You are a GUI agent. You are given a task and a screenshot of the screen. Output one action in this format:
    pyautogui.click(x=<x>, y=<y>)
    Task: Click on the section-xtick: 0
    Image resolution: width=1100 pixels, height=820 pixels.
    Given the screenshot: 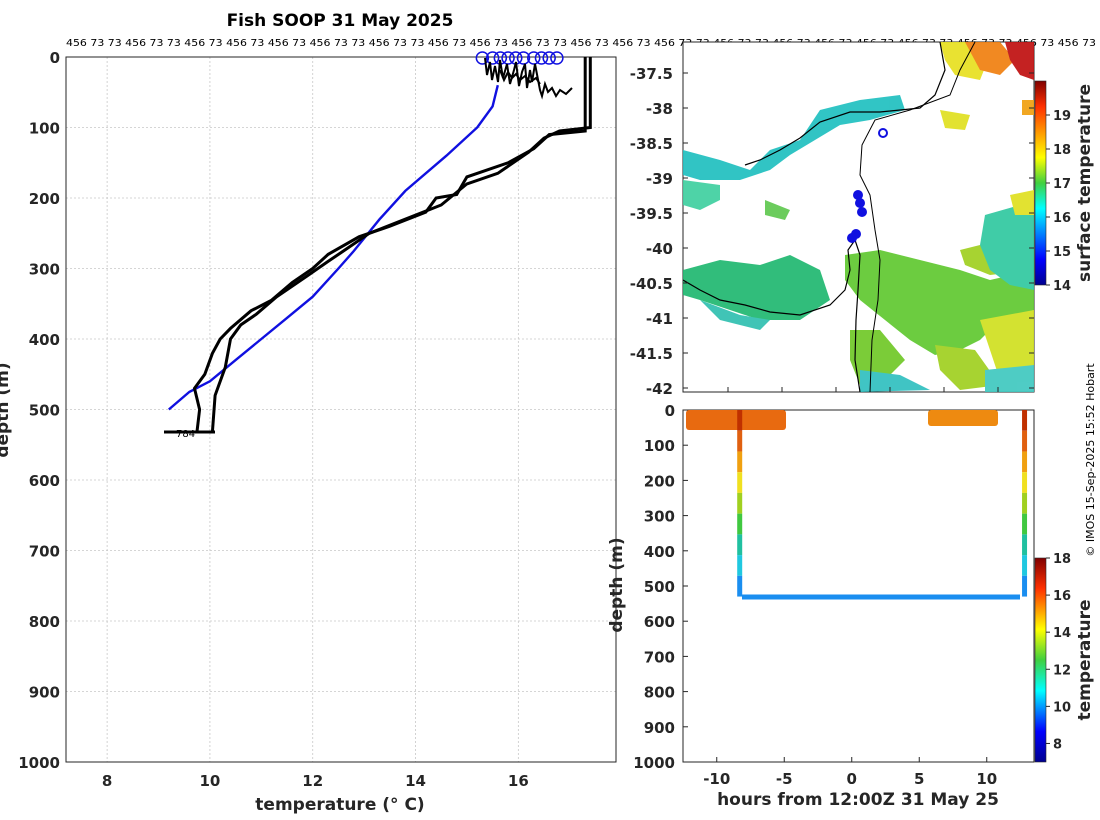 What is the action you would take?
    pyautogui.click(x=852, y=779)
    